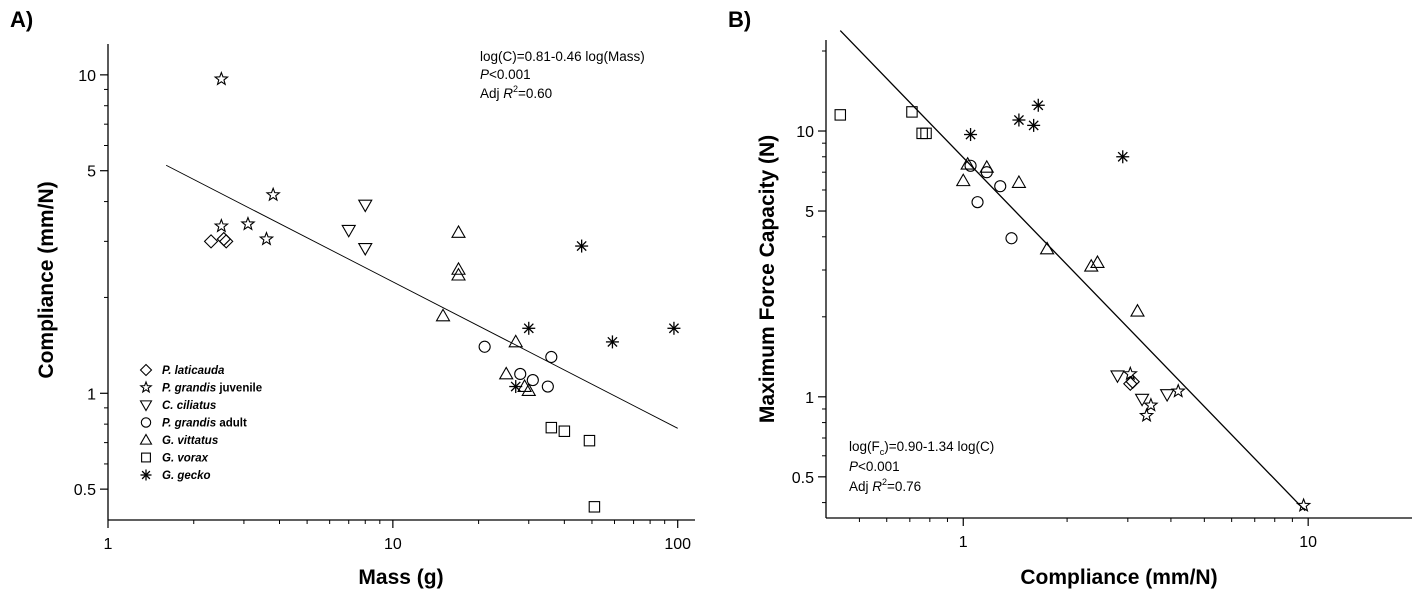  Describe the element at coordinates (21, 19) in the screenshot. I see `panel-a-label: A)` at that location.